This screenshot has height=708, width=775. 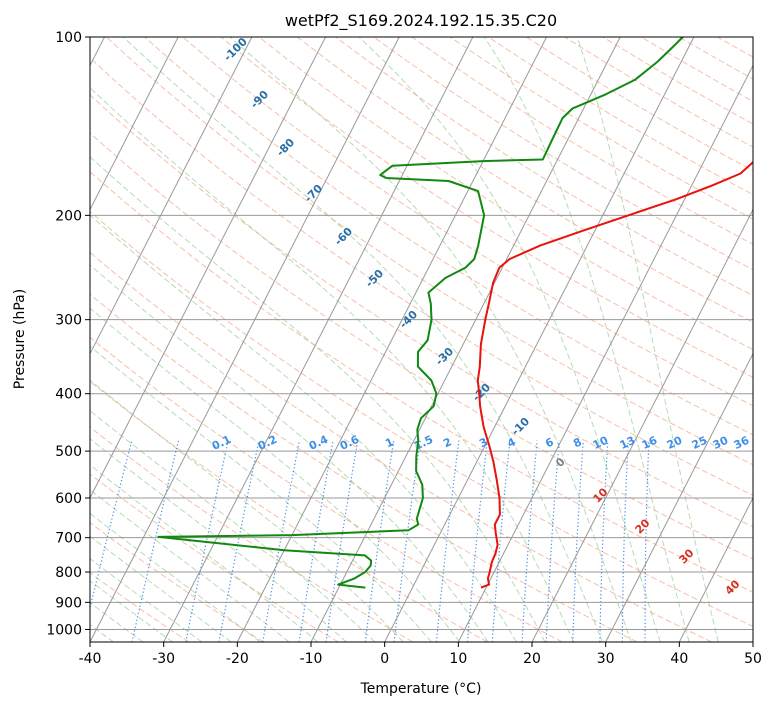 I want to click on x-tick-label: 20, so click(x=532, y=659).